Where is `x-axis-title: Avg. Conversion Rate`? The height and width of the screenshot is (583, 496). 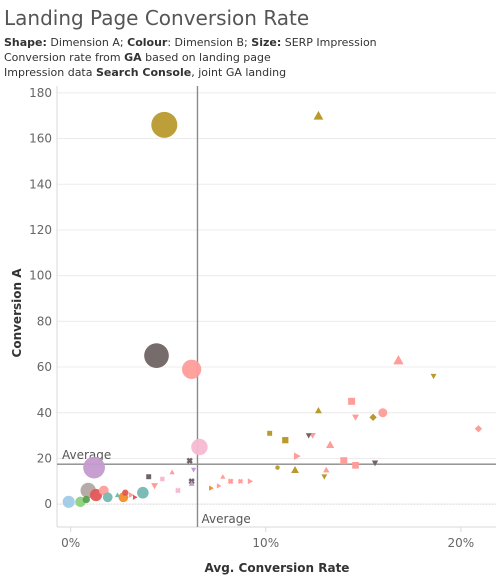 x-axis-title: Avg. Conversion Rate is located at coordinates (277, 568).